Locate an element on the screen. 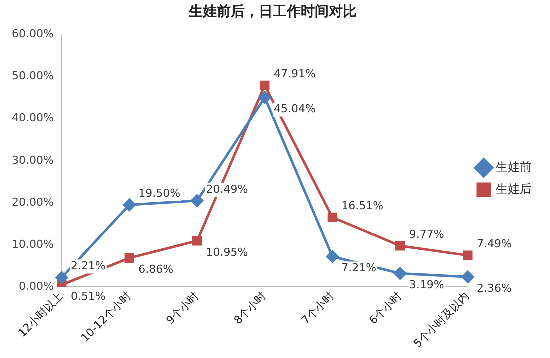 This screenshot has height=358, width=550. y-tick-label: 10.00% is located at coordinates (33, 244).